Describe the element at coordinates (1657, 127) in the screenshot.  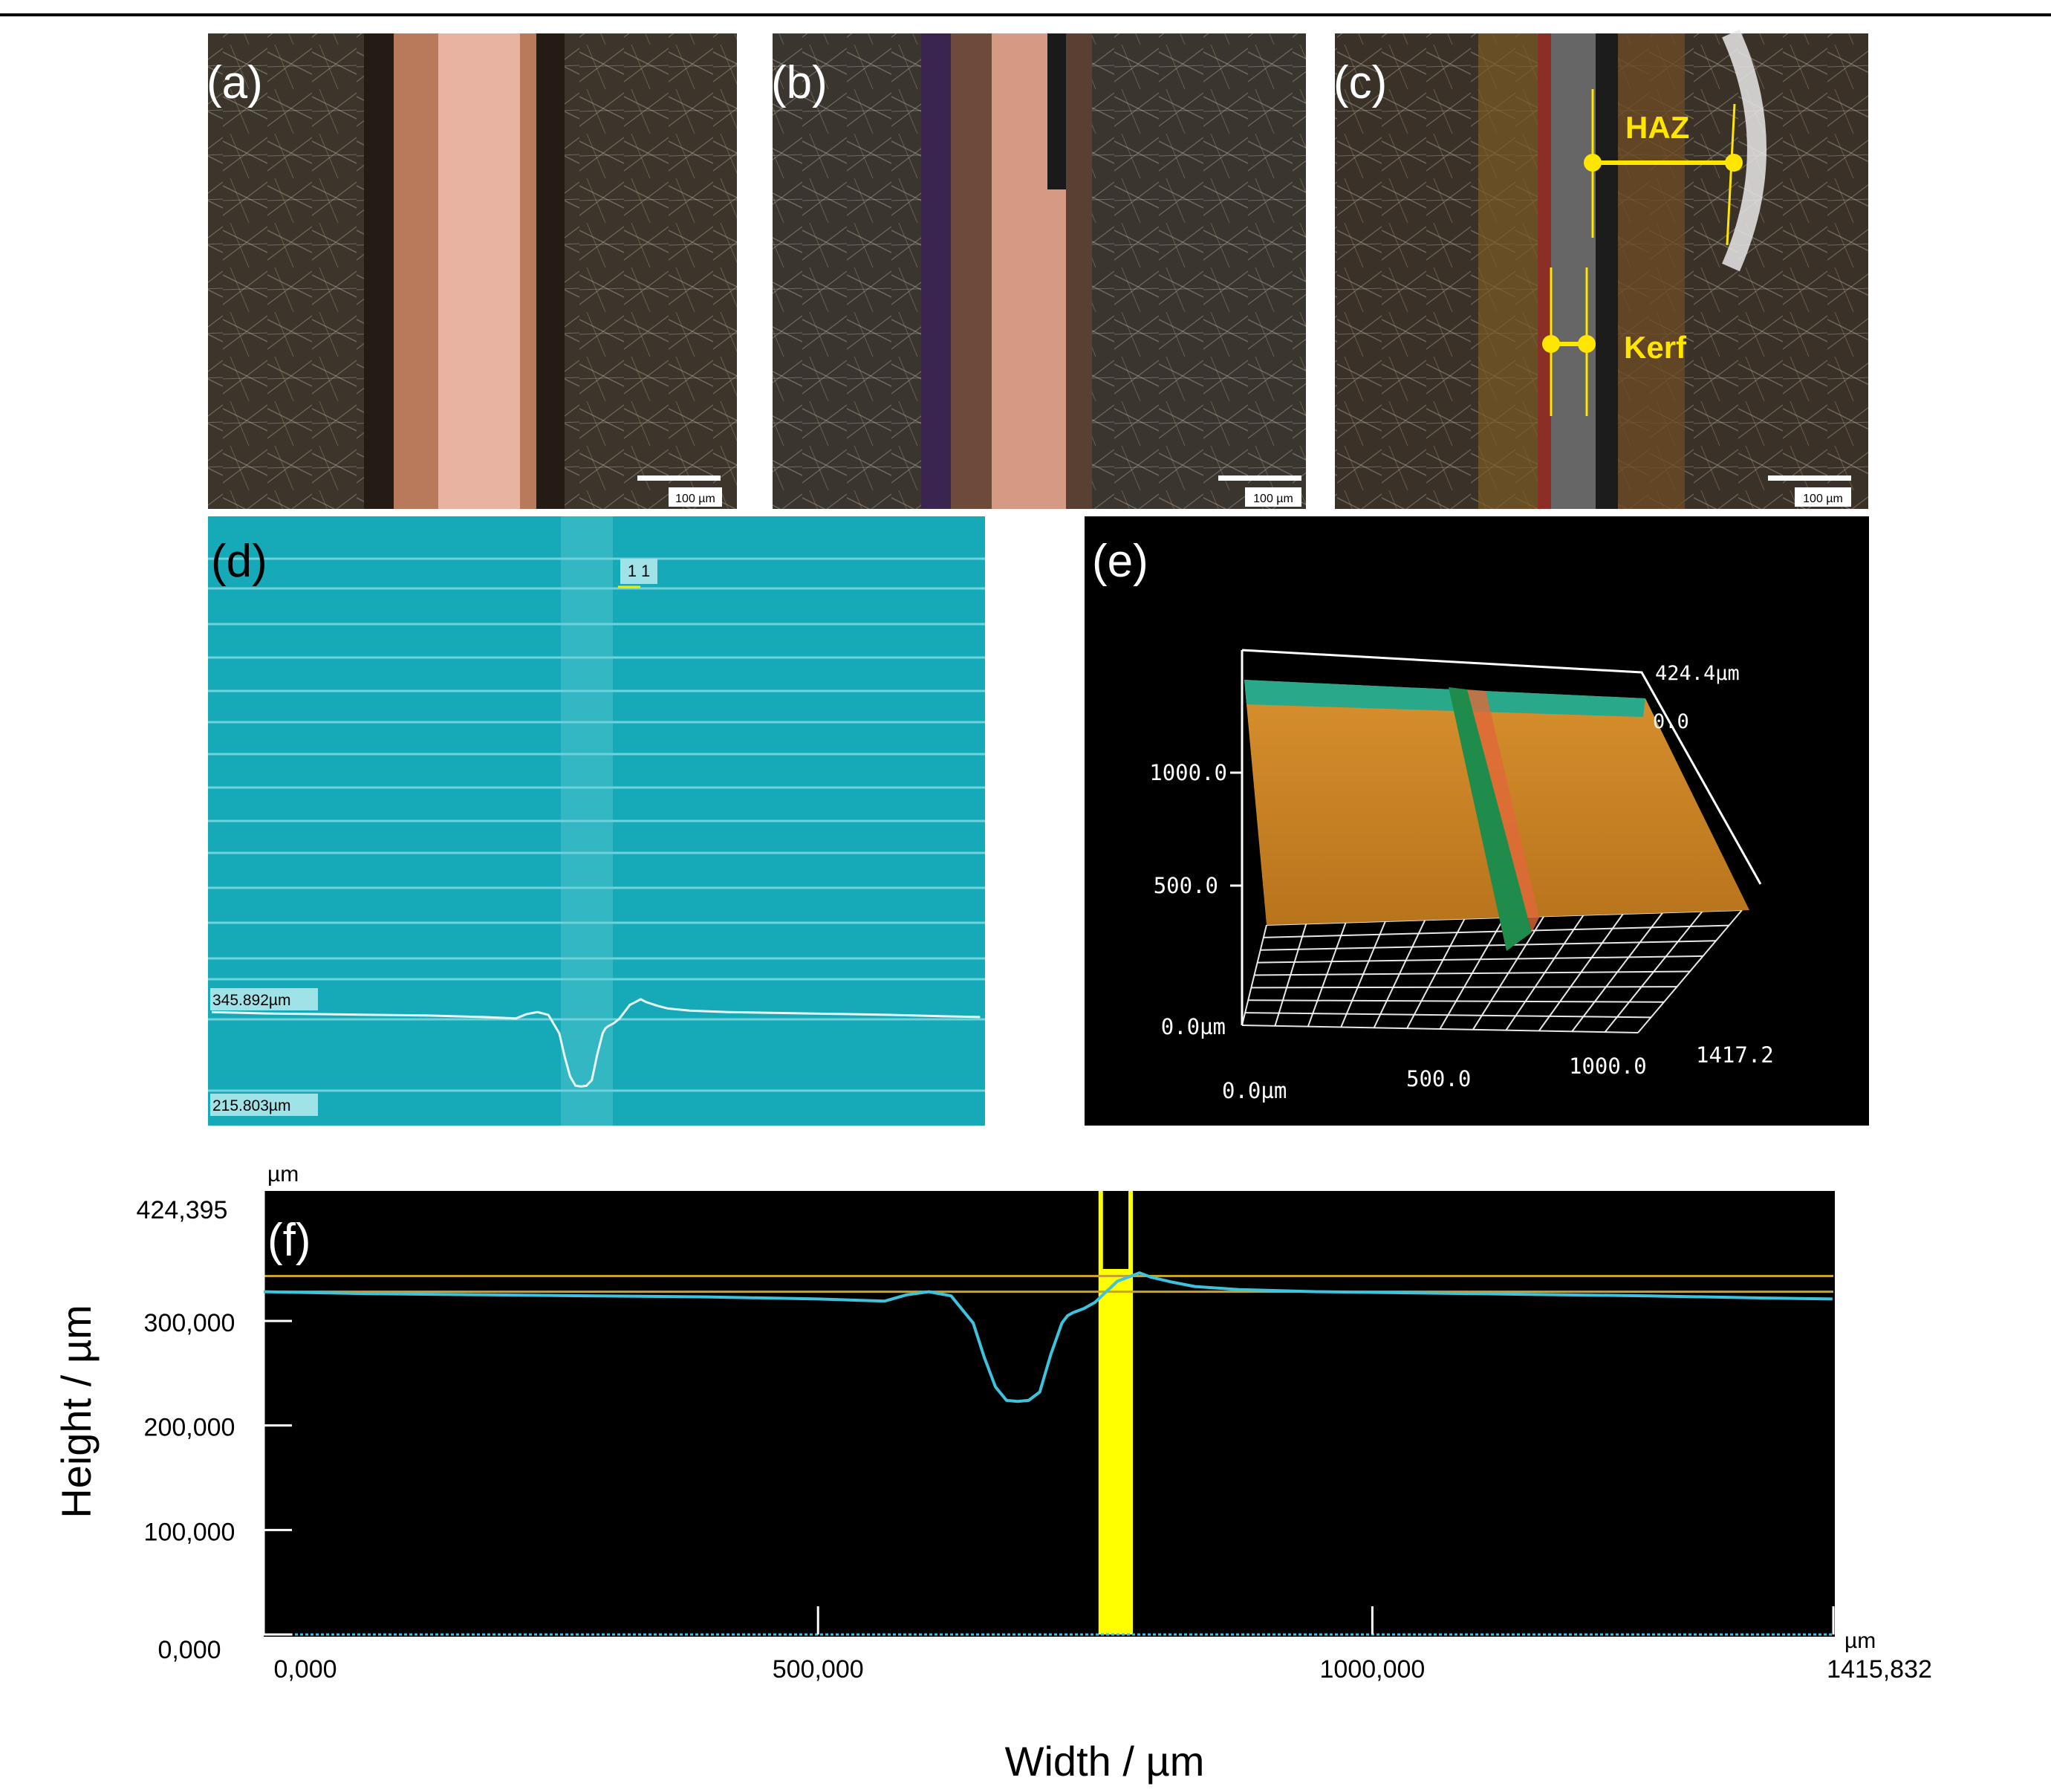
I see `panel-c-haz-label: HAZ` at that location.